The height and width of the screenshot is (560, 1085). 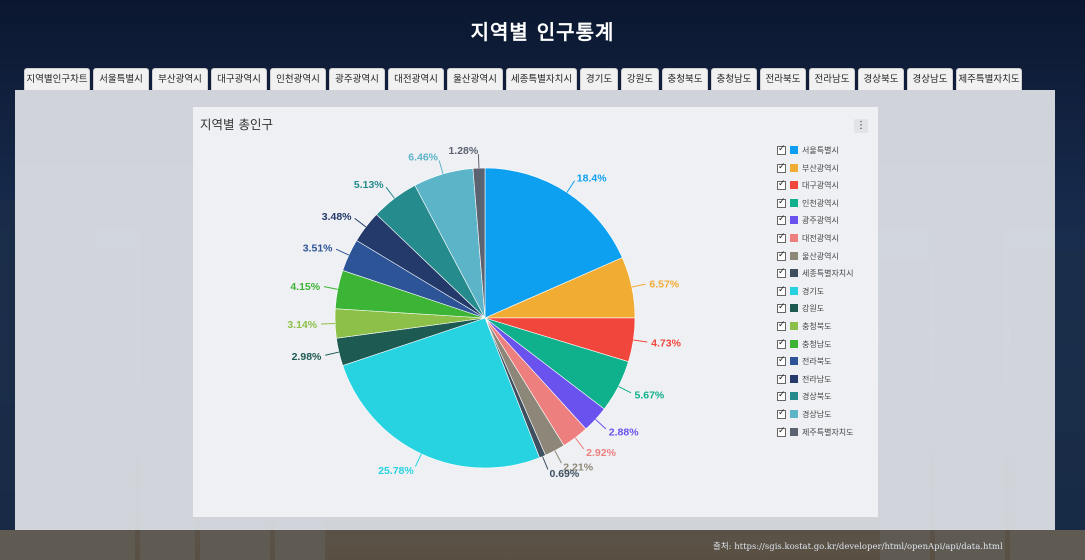 I want to click on tab-6: 대전광역시, so click(x=416, y=79).